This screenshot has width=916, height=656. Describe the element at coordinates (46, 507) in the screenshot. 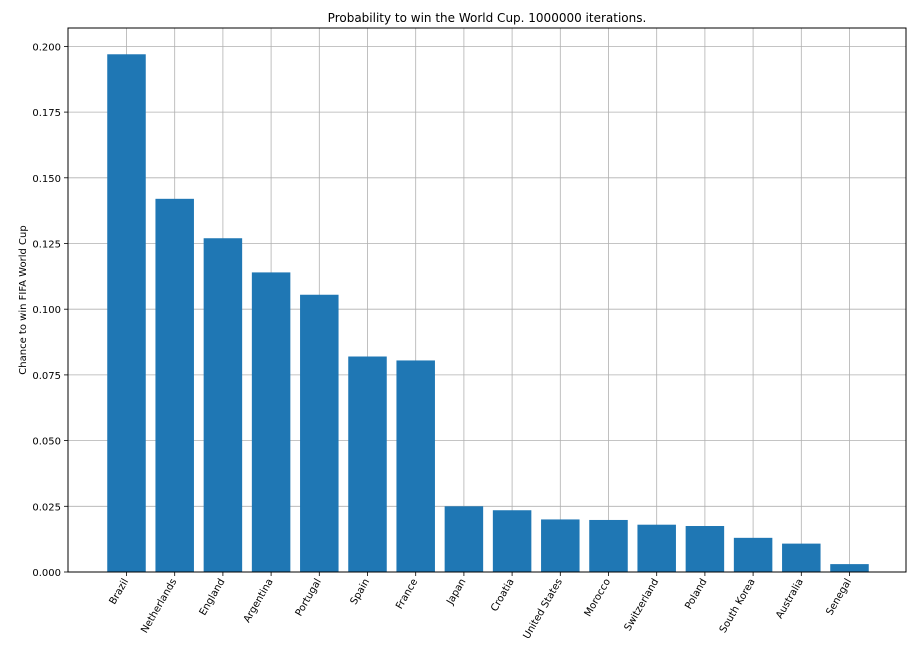

I see `y-tick-label: 0.025` at that location.